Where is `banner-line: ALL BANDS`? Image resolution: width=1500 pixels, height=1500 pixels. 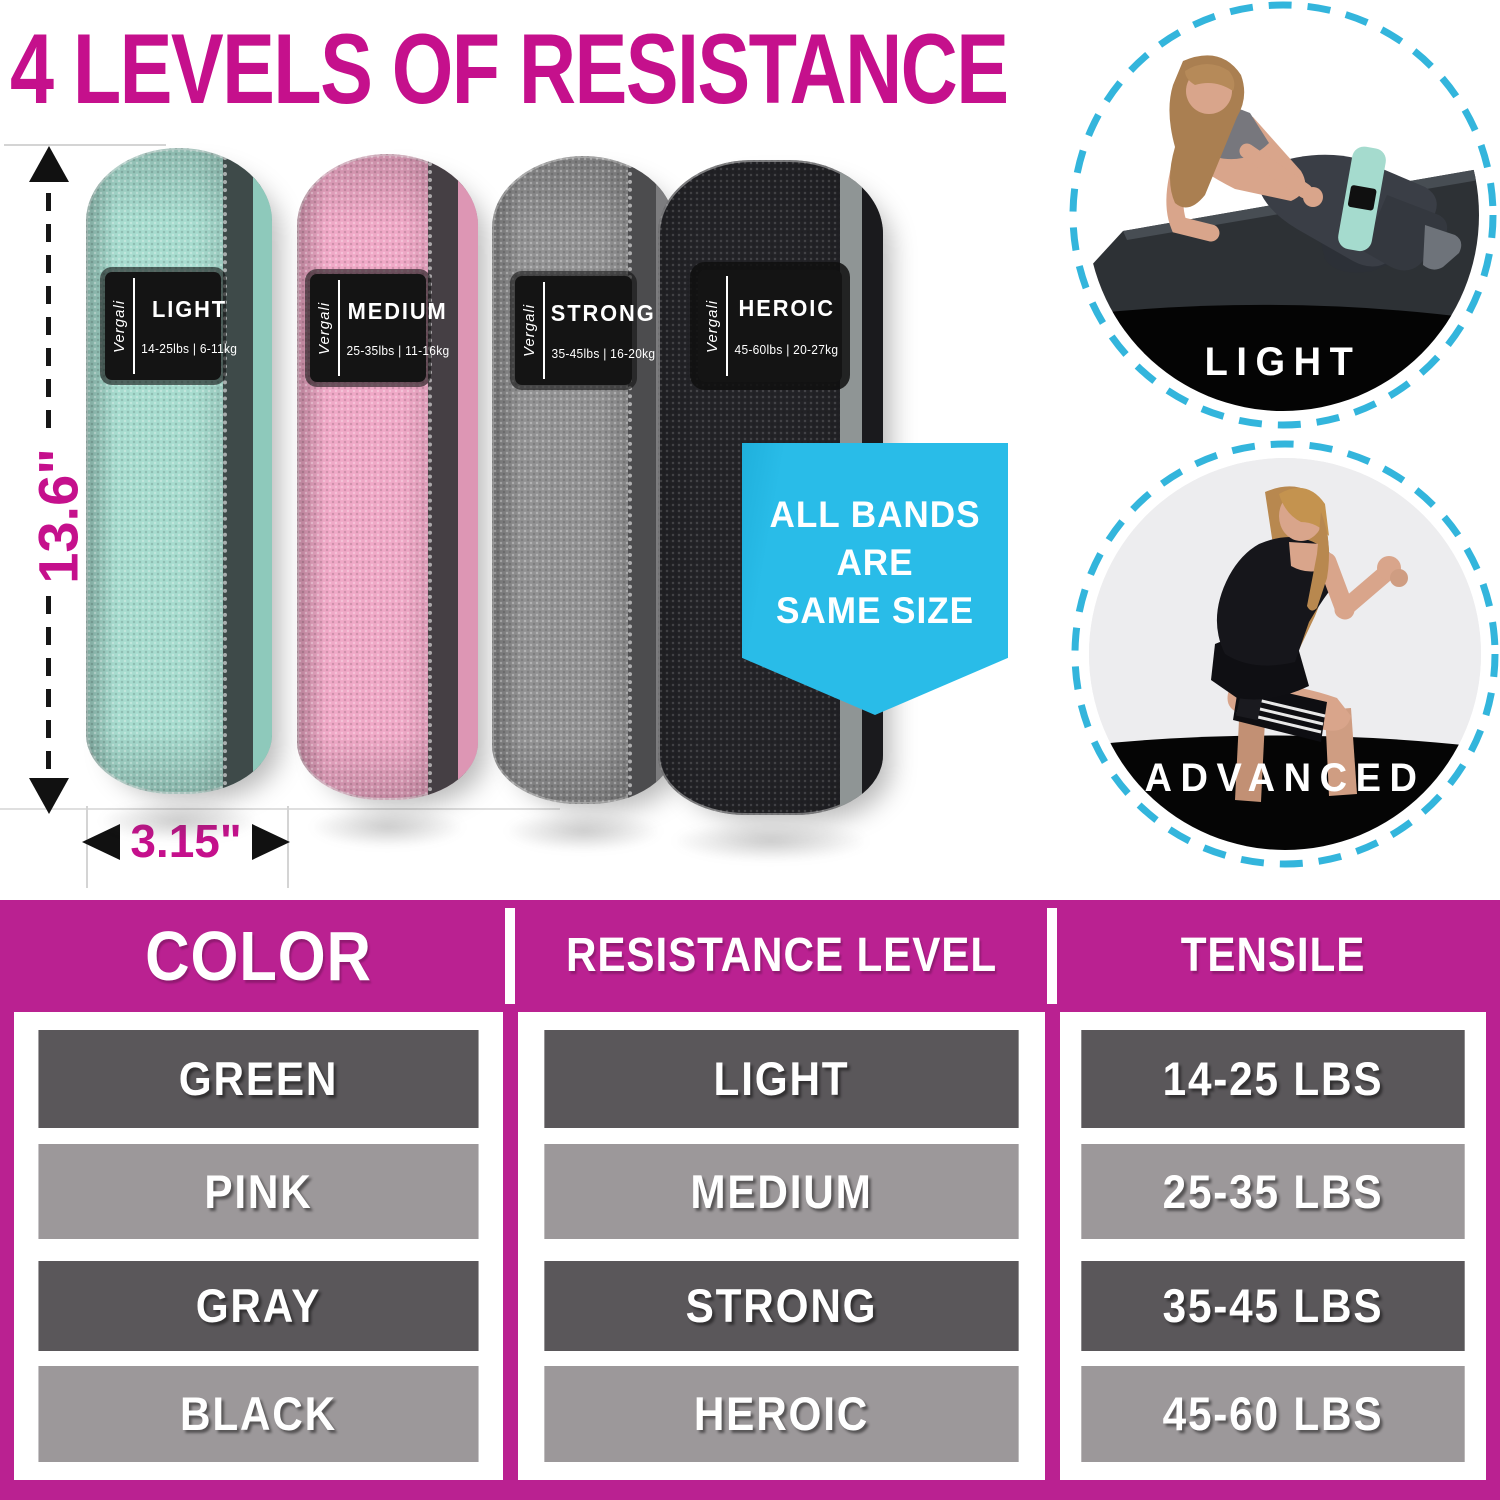 banner-line: ALL BANDS is located at coordinates (875, 514).